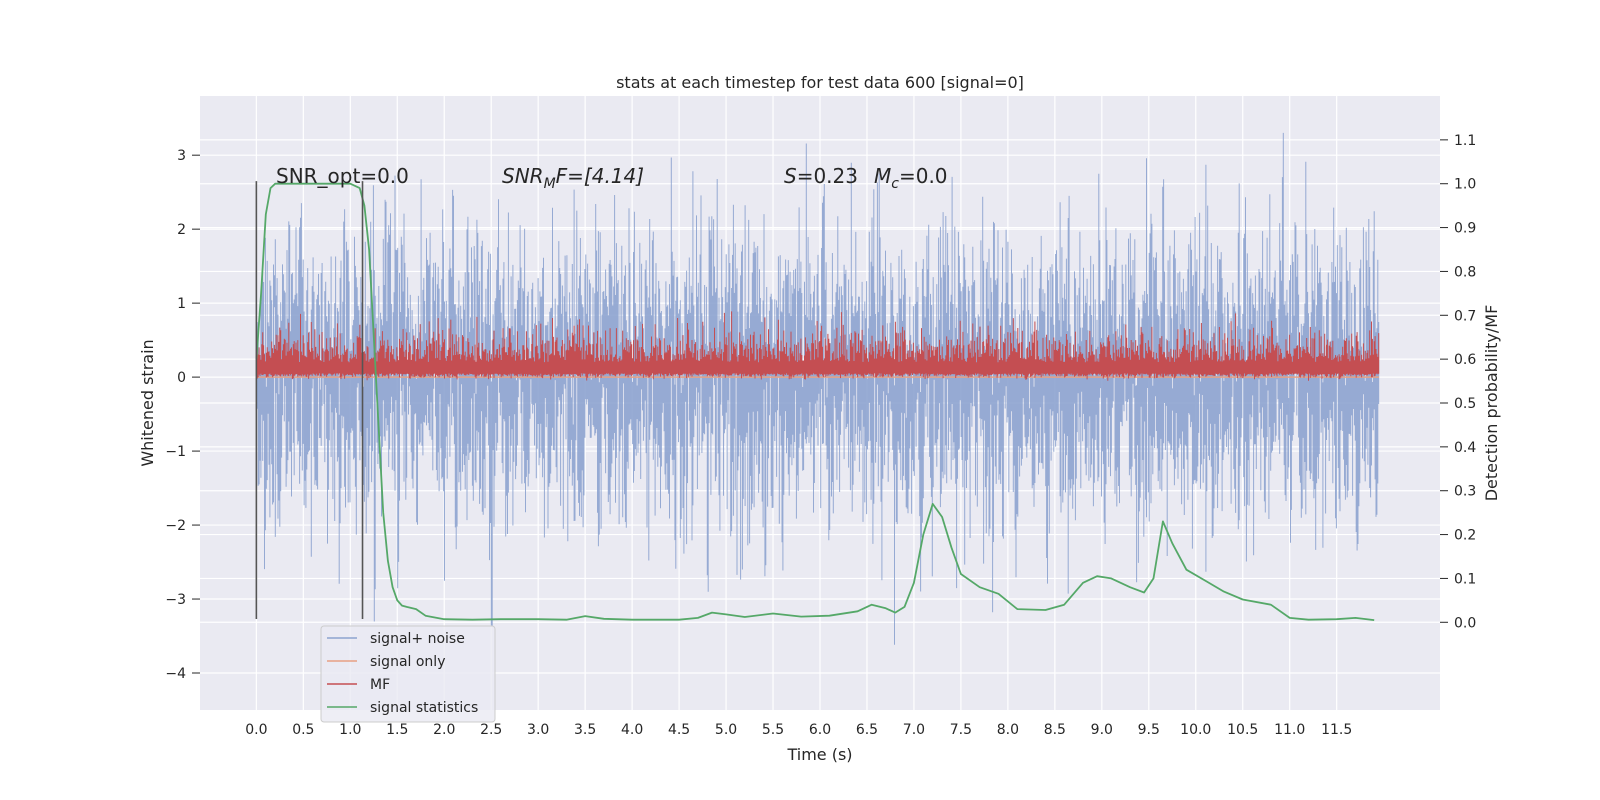 This screenshot has width=1600, height=800. Describe the element at coordinates (1465, 229) in the screenshot. I see `y-tick-label-right: 0.9` at that location.